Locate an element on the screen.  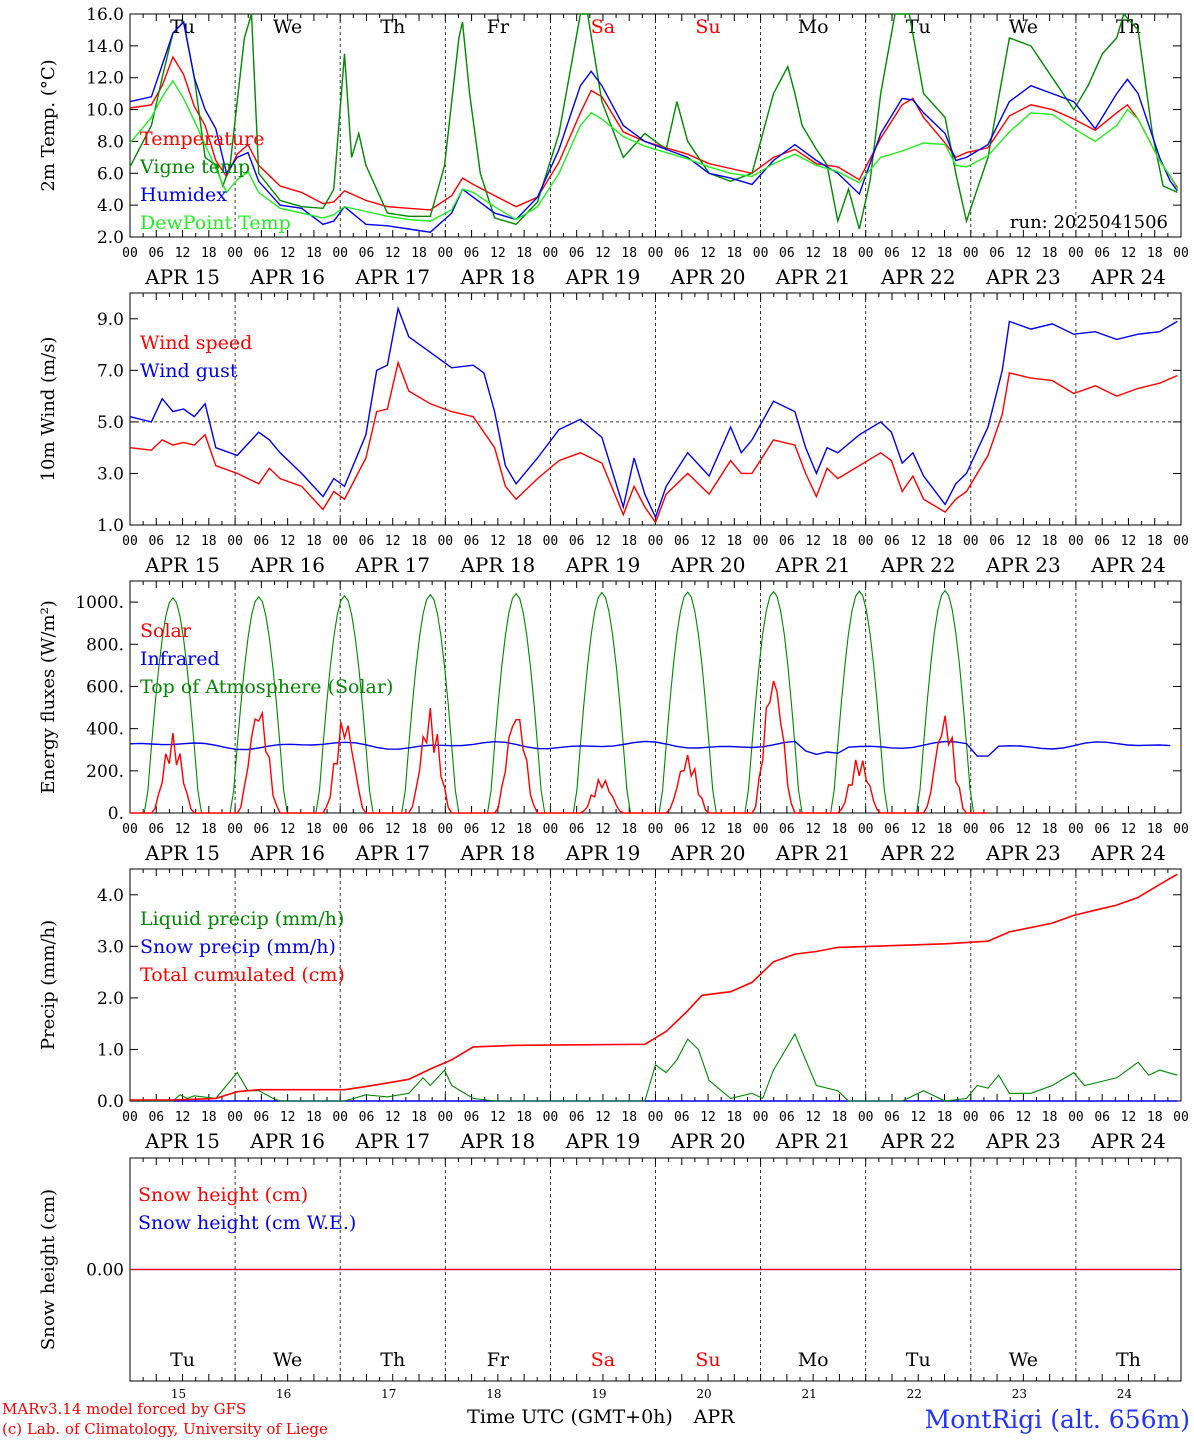
y-tick-label: 5.0 is located at coordinates (110, 423).